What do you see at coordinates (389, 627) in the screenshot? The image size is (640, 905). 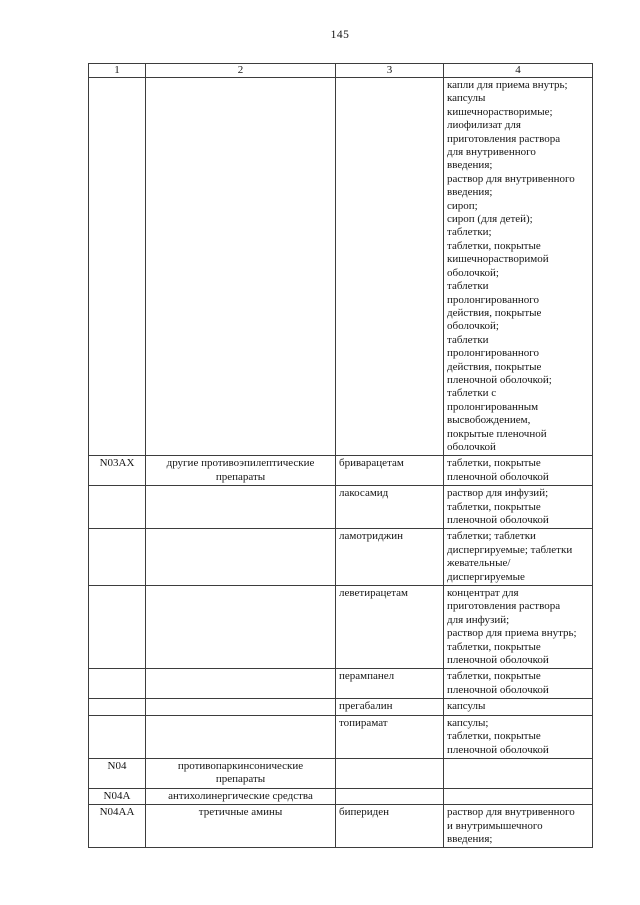 I see `cell-drug-name: леветирацетам` at bounding box center [389, 627].